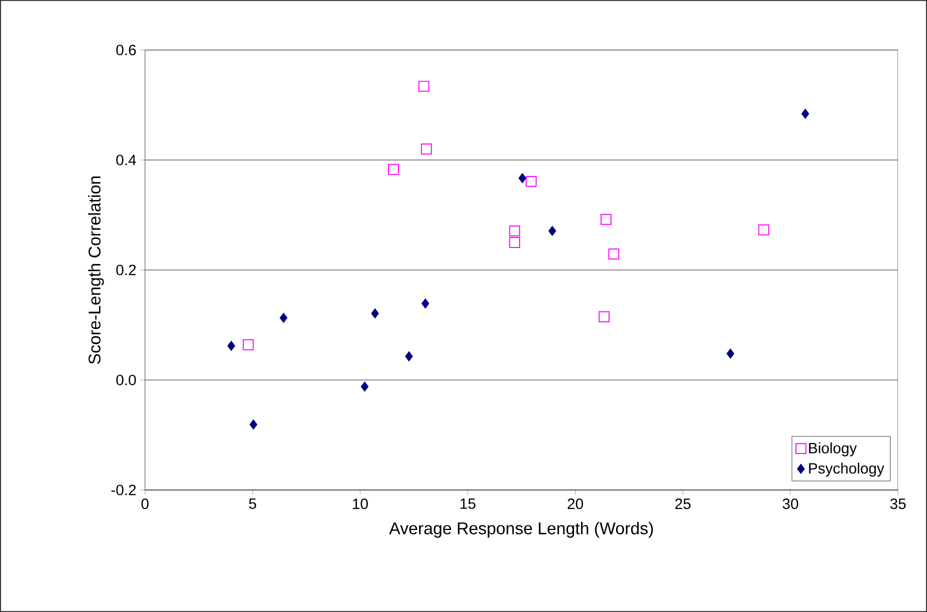  What do you see at coordinates (468, 503) in the screenshot?
I see `x-tick-label: 15` at bounding box center [468, 503].